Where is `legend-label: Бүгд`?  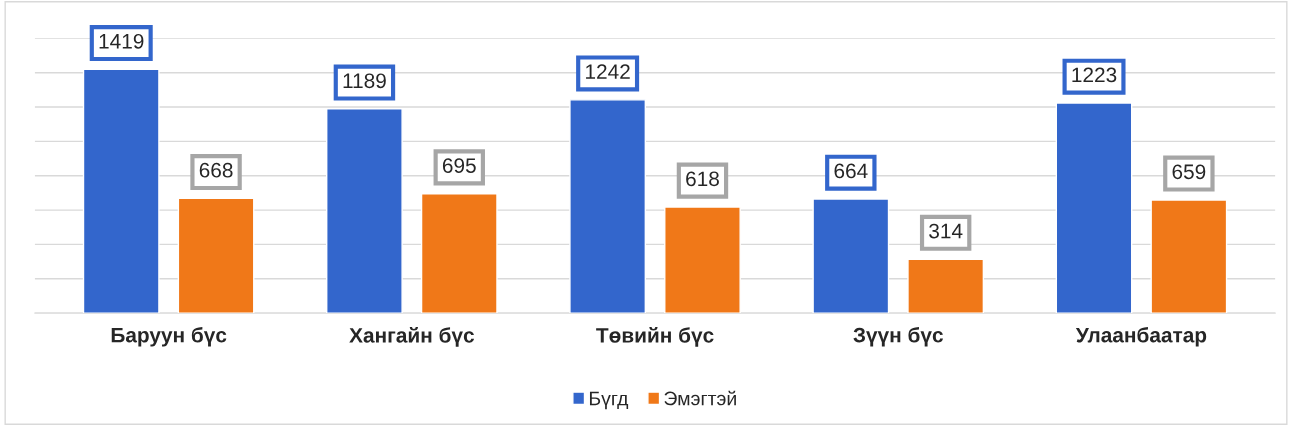
legend-label: Бүгд is located at coordinates (609, 400).